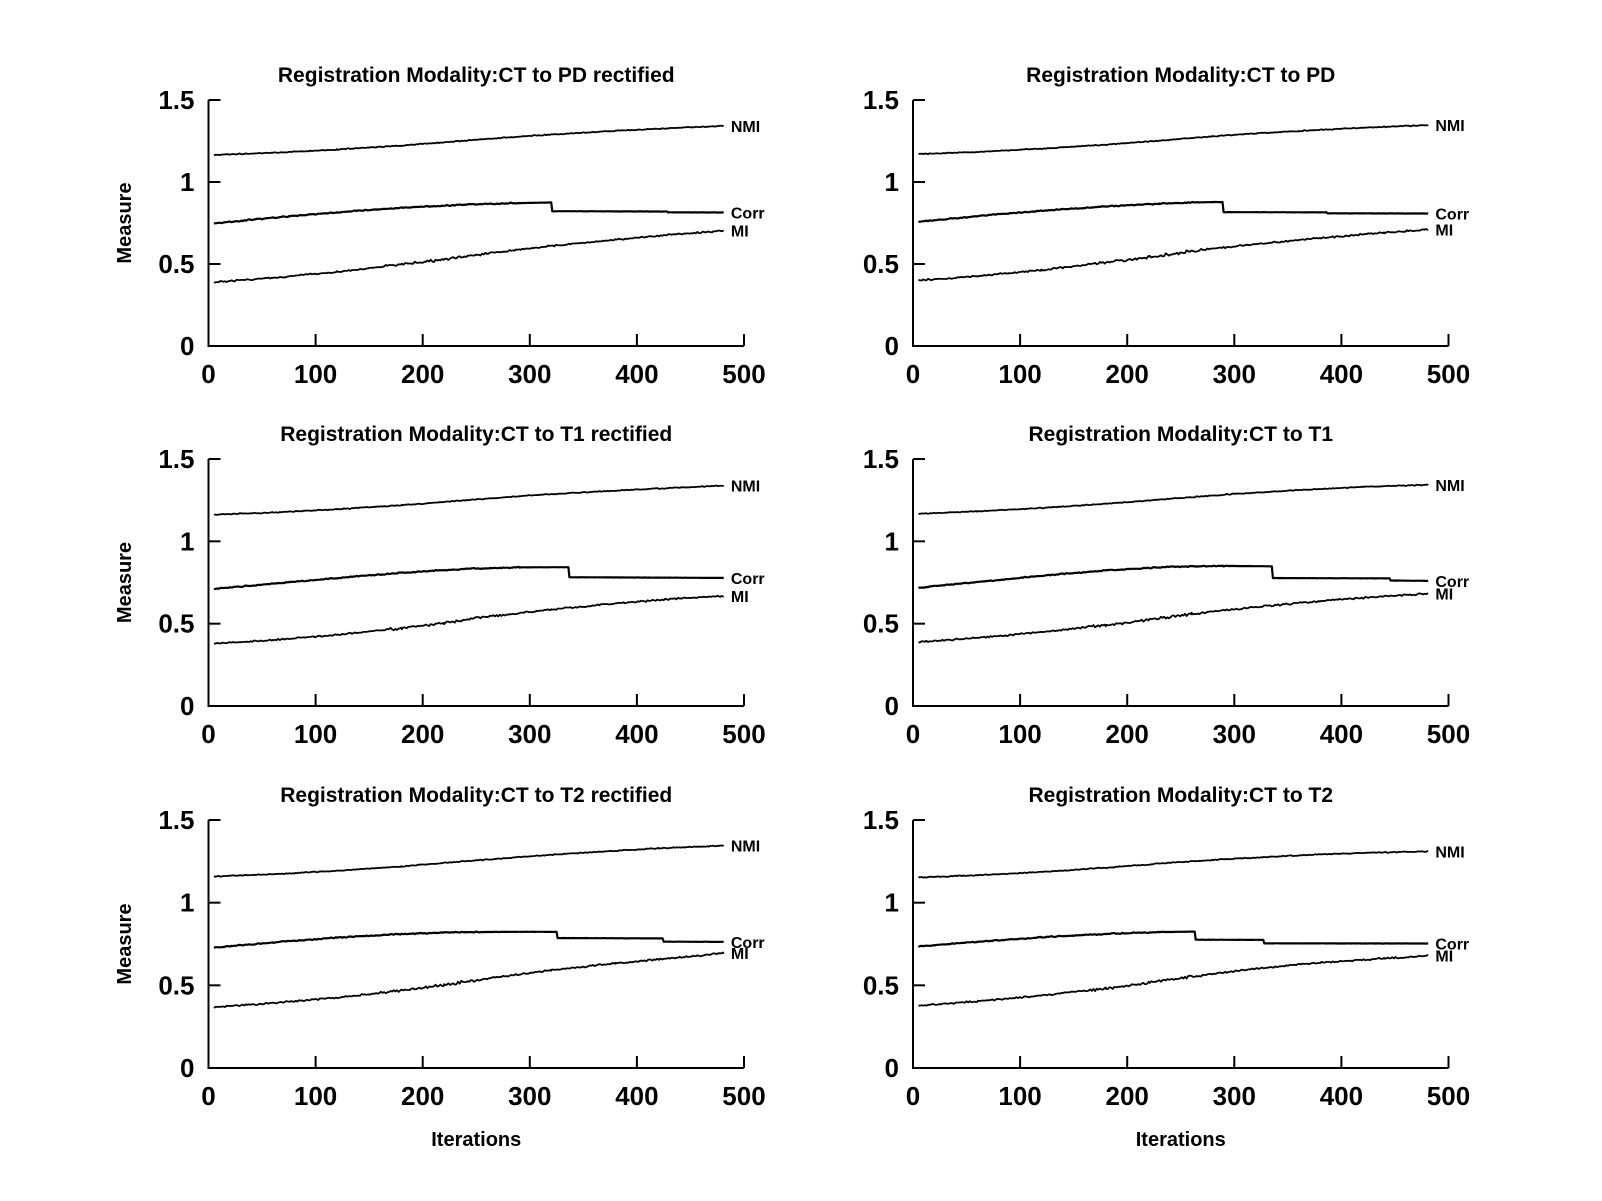 This screenshot has height=1201, width=1602. I want to click on plot-title: Registration Modality:CT to T2, so click(1181, 795).